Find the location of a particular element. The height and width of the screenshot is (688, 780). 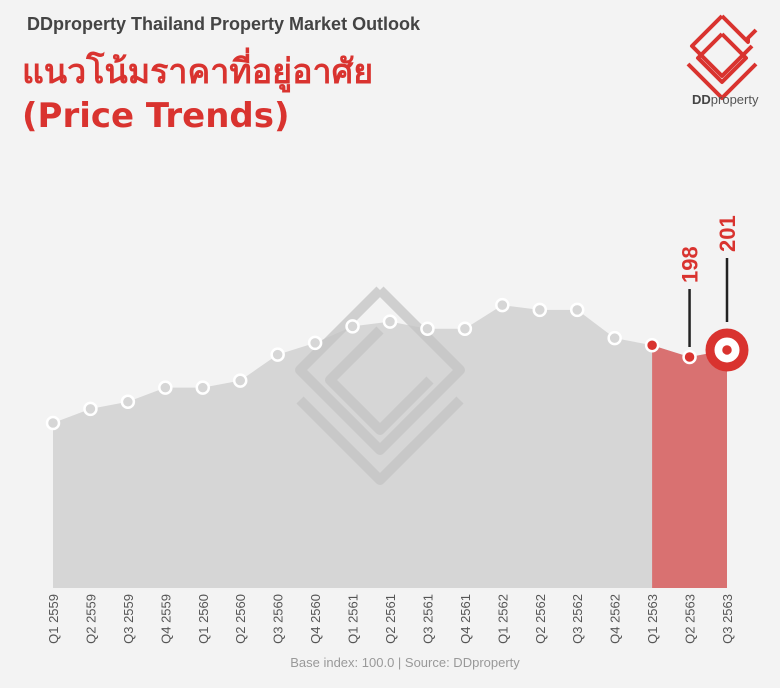

x-tick-label: Q4 2562 is located at coordinates (615, 619).